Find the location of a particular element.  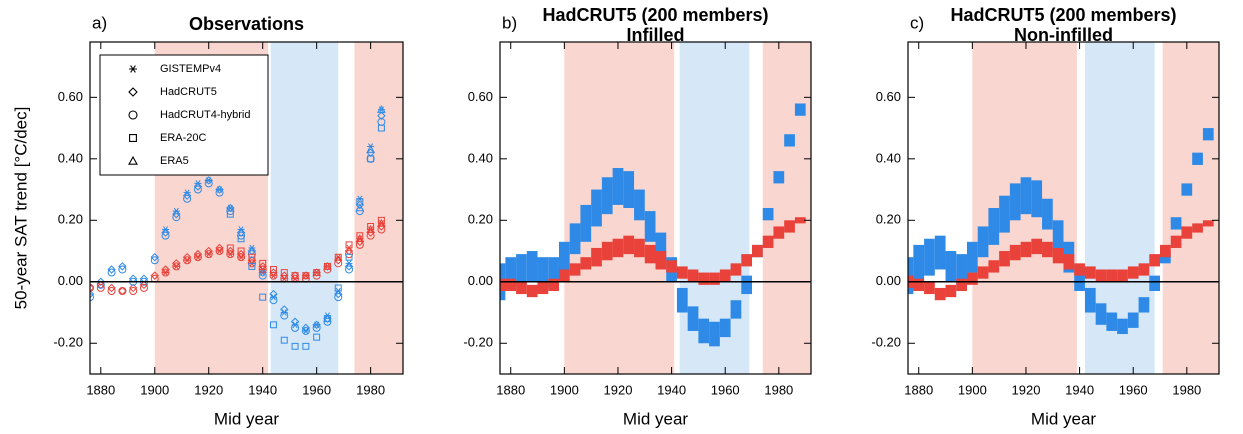

x-tick-label: 1880 is located at coordinates (100, 389).